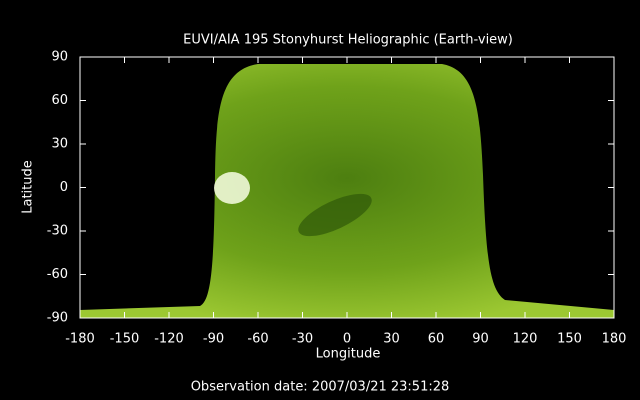 The height and width of the screenshot is (400, 640). Describe the element at coordinates (320, 387) in the screenshot. I see `footer: Observation date: 2007/03/21 23:51:28` at that location.